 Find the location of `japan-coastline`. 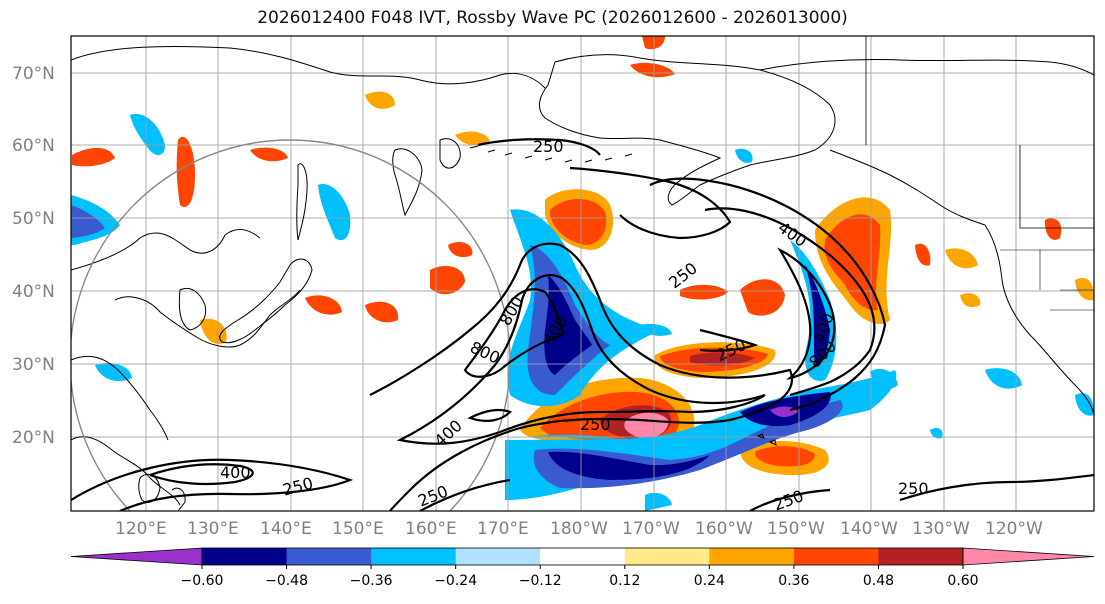

japan-coastline is located at coordinates (266, 301).